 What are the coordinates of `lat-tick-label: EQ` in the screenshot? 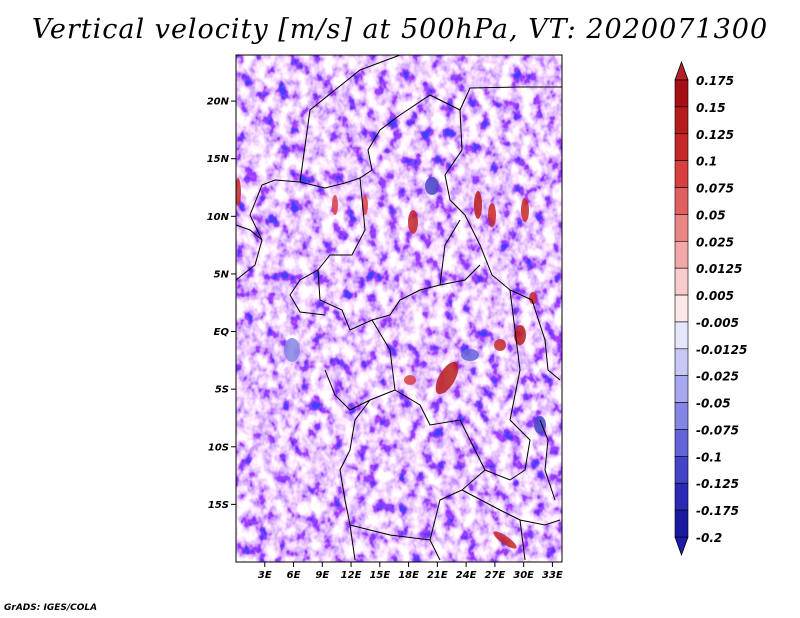 It's located at (222, 332).